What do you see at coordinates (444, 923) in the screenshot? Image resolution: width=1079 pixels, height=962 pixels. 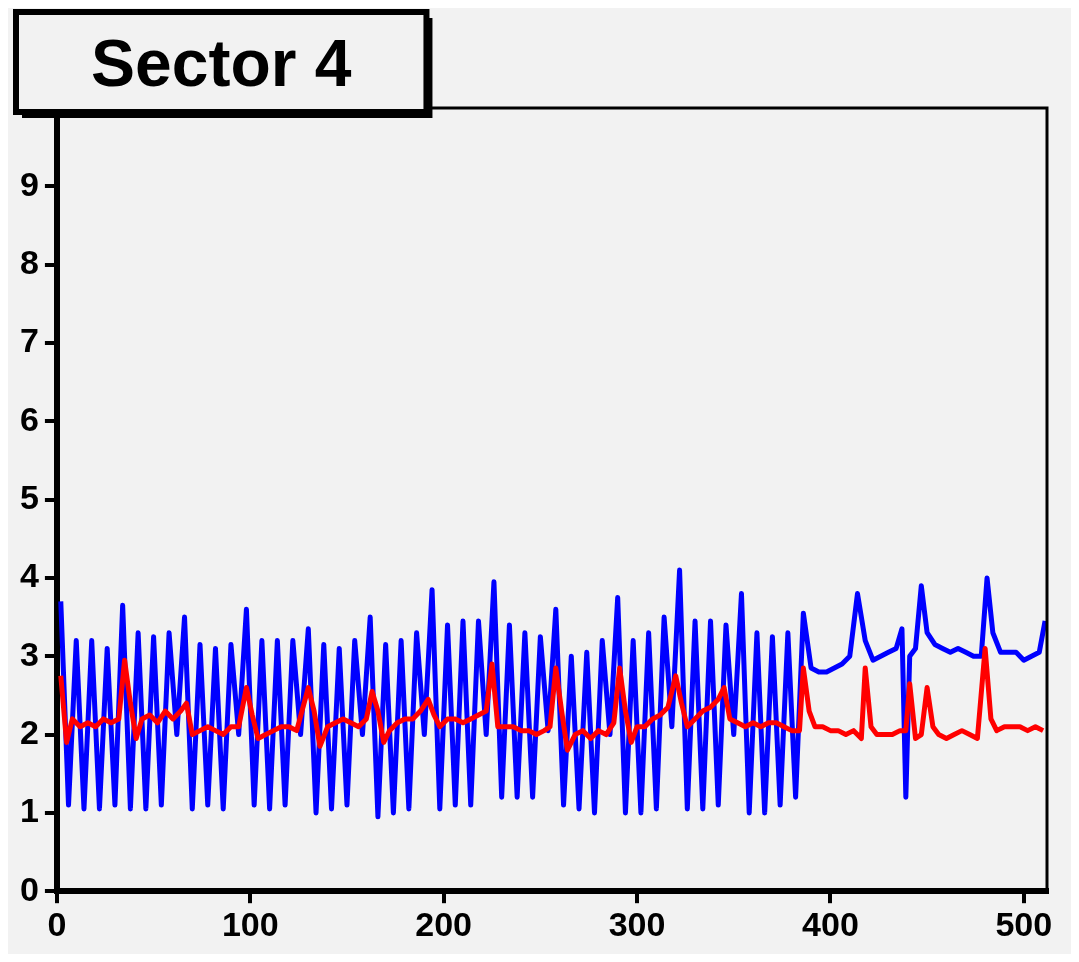 I see `x-tick-label: 200` at bounding box center [444, 923].